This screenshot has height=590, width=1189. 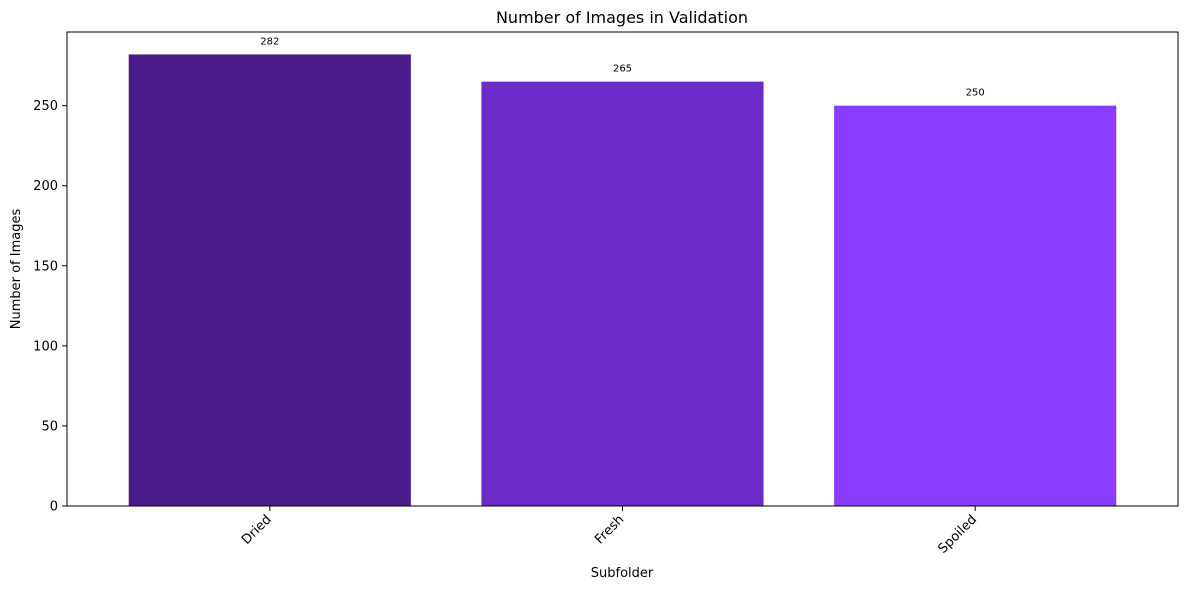 I want to click on data-labels-group: 282 265 250, so click(x=622, y=67).